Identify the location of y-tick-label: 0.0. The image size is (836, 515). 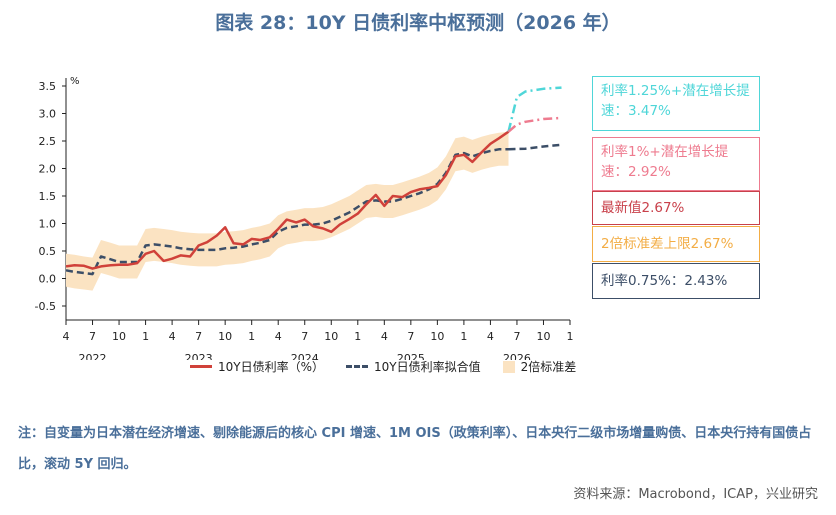
(48, 279).